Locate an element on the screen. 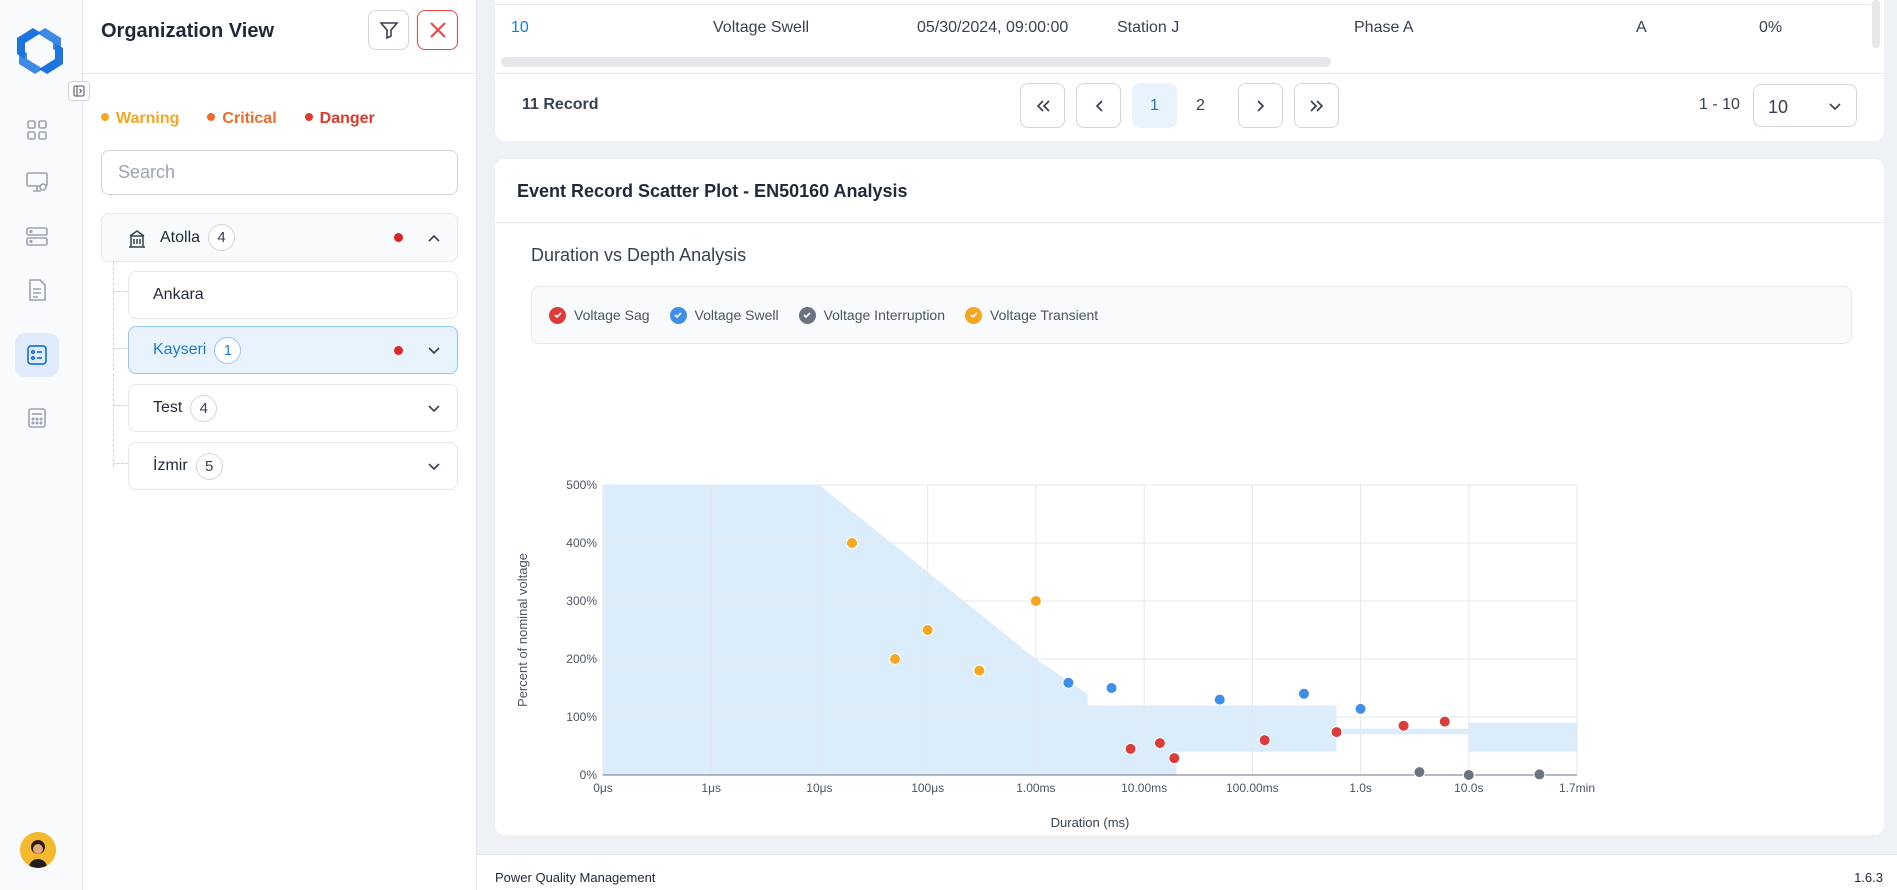 The image size is (1897, 890). x-tick-label: 1.00ms is located at coordinates (1035, 788).